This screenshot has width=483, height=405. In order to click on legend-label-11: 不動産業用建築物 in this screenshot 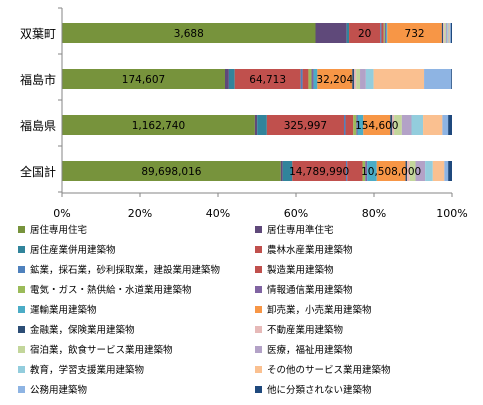, I will do `click(305, 330)`.